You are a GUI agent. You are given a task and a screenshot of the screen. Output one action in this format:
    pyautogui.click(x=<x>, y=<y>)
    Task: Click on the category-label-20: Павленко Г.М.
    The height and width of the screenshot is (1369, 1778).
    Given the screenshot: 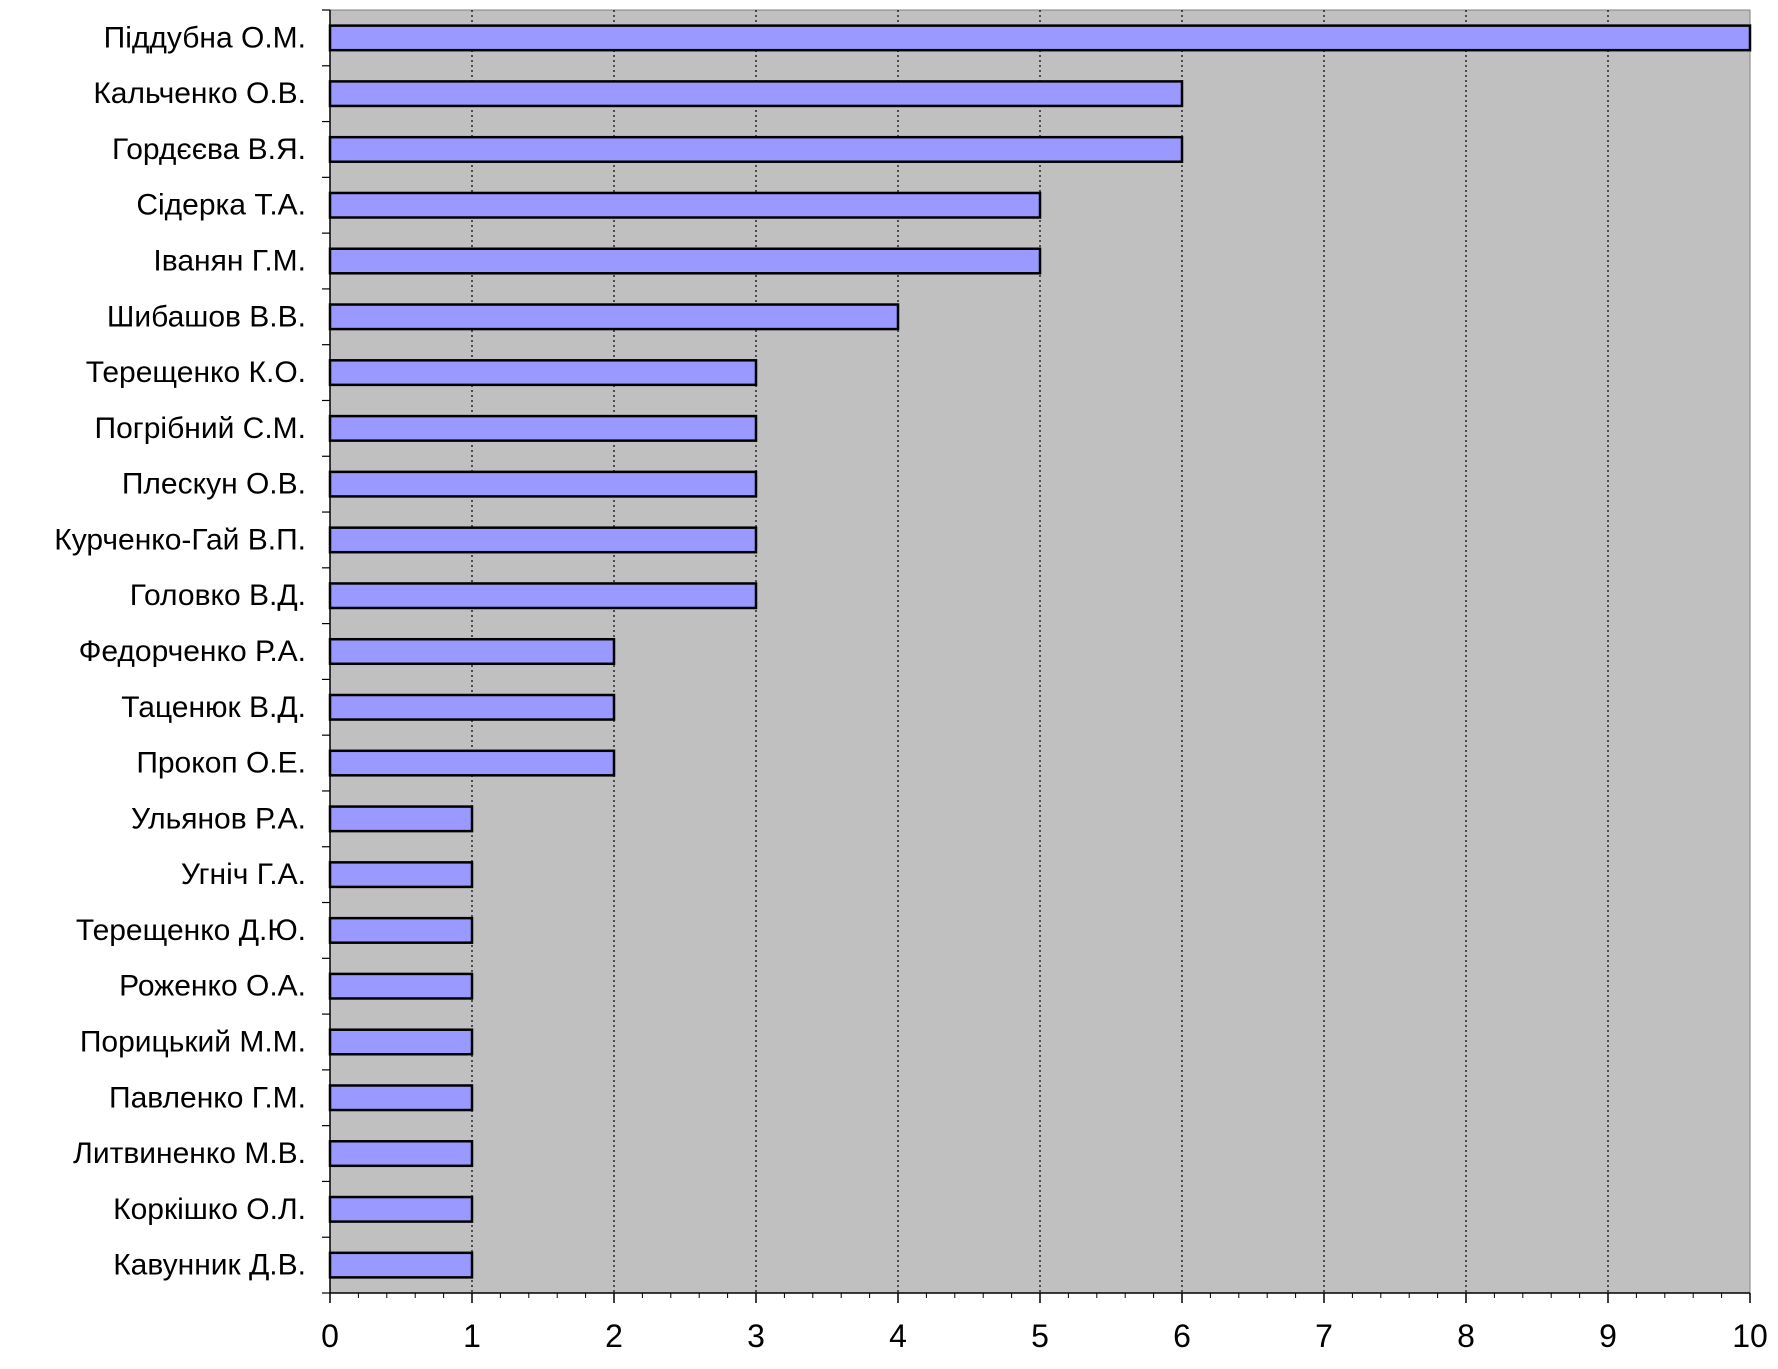 What is the action you would take?
    pyautogui.click(x=207, y=1097)
    